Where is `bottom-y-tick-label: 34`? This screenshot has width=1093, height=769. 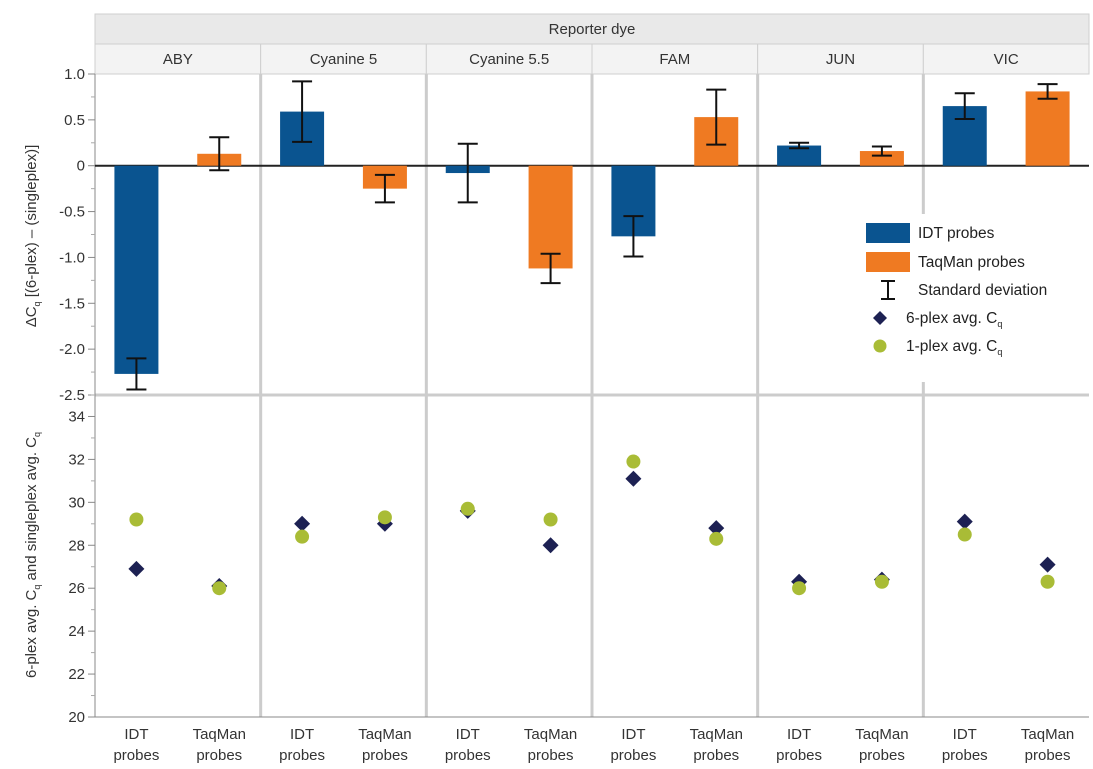 bottom-y-tick-label: 34 is located at coordinates (76, 416).